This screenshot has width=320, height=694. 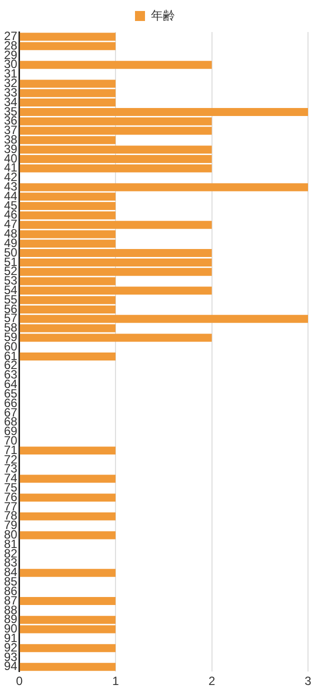 What do you see at coordinates (308, 681) in the screenshot?
I see `x-tick-label: 3` at bounding box center [308, 681].